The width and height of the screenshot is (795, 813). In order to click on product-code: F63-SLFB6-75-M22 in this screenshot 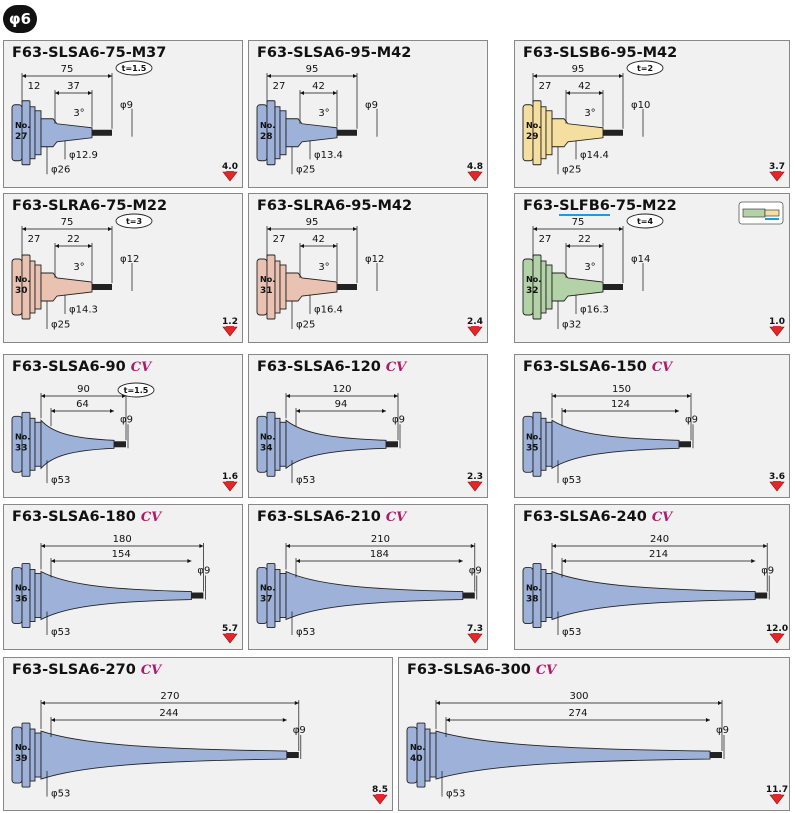, I will do `click(600, 207)`.